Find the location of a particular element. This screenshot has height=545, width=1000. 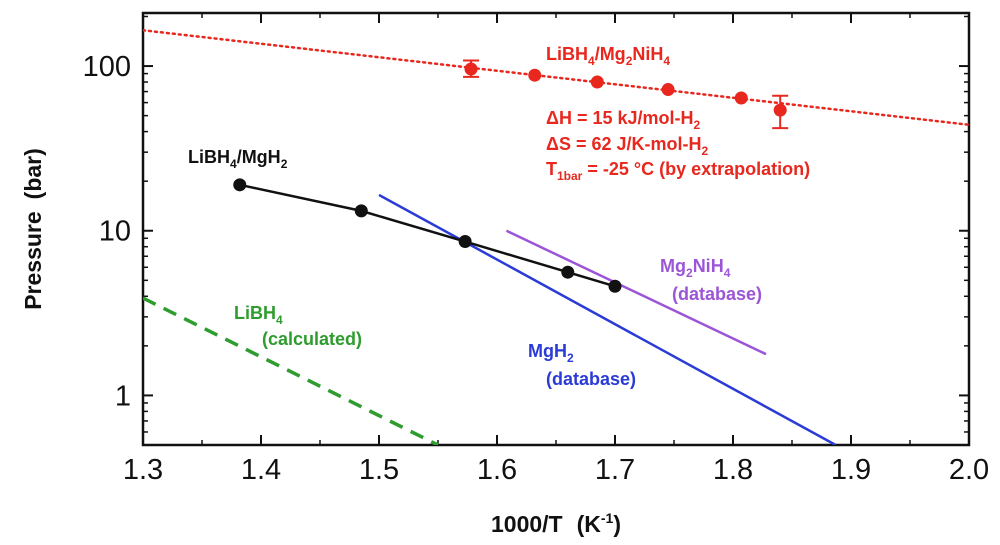

label-t1bar: T1bar = -25 °C (by extrapolation) is located at coordinates (678, 171).